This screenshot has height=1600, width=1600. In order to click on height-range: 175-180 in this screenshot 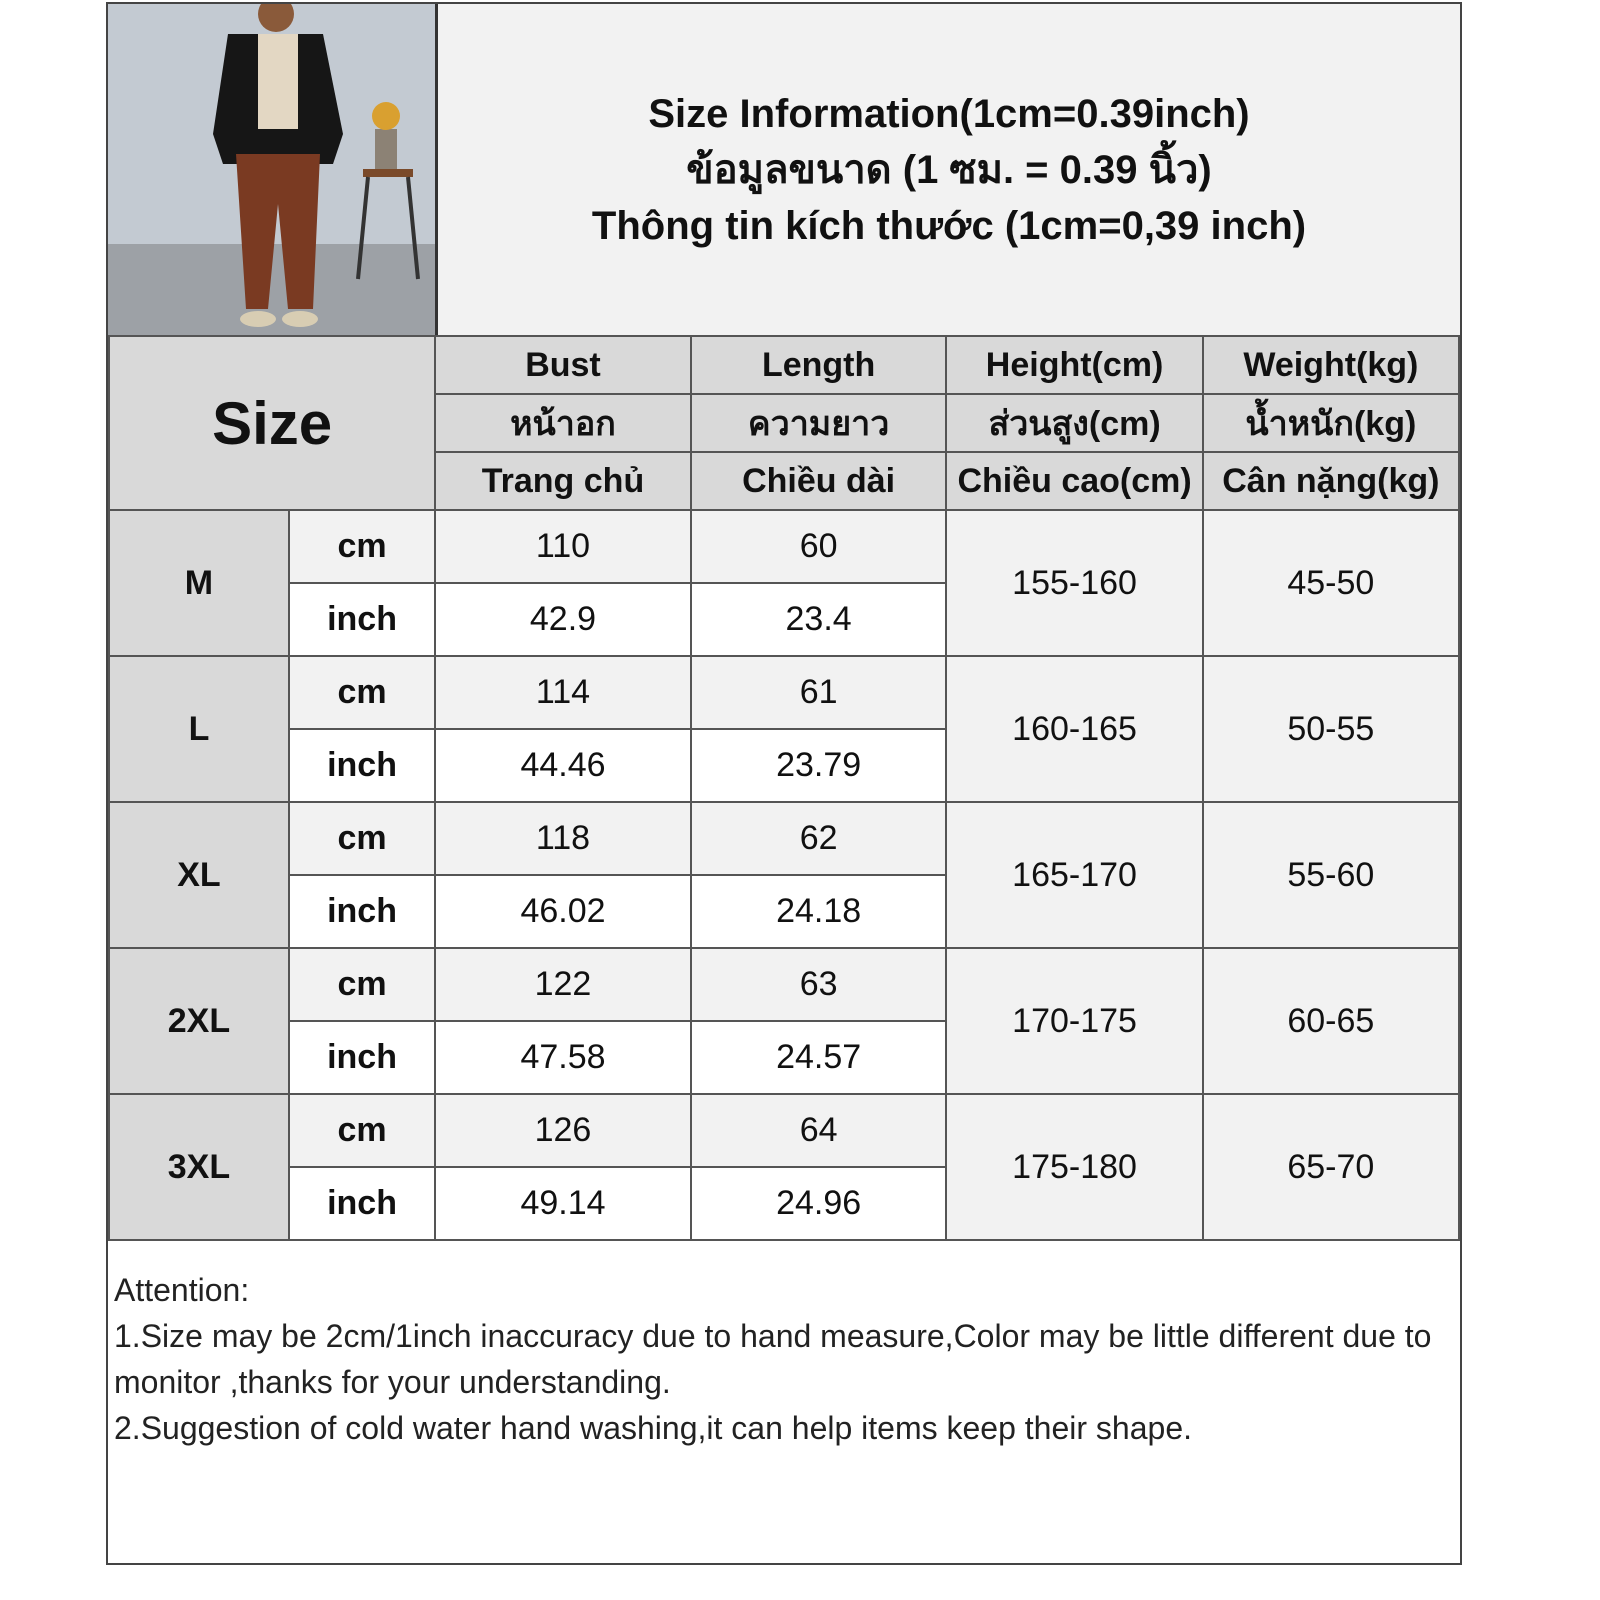, I will do `click(1074, 1167)`.